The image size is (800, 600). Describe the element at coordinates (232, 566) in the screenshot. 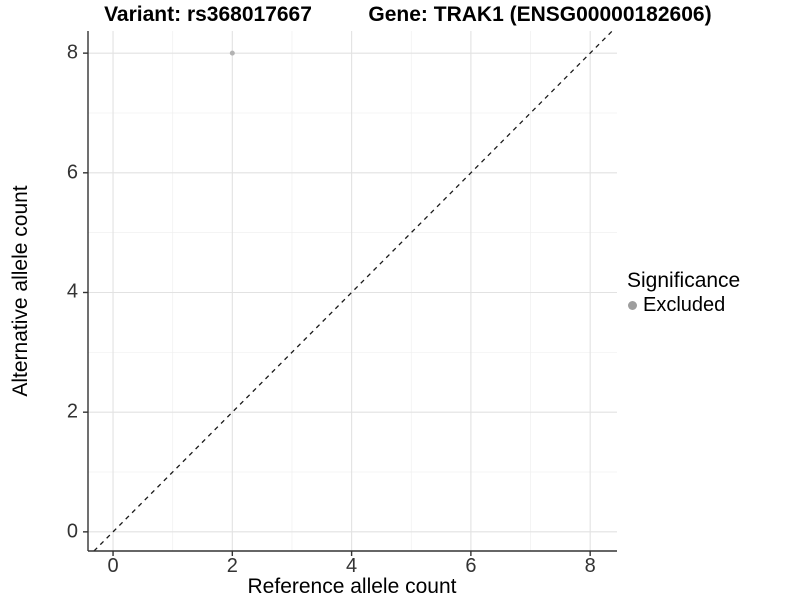

I see `x-tick-label: 2` at that location.